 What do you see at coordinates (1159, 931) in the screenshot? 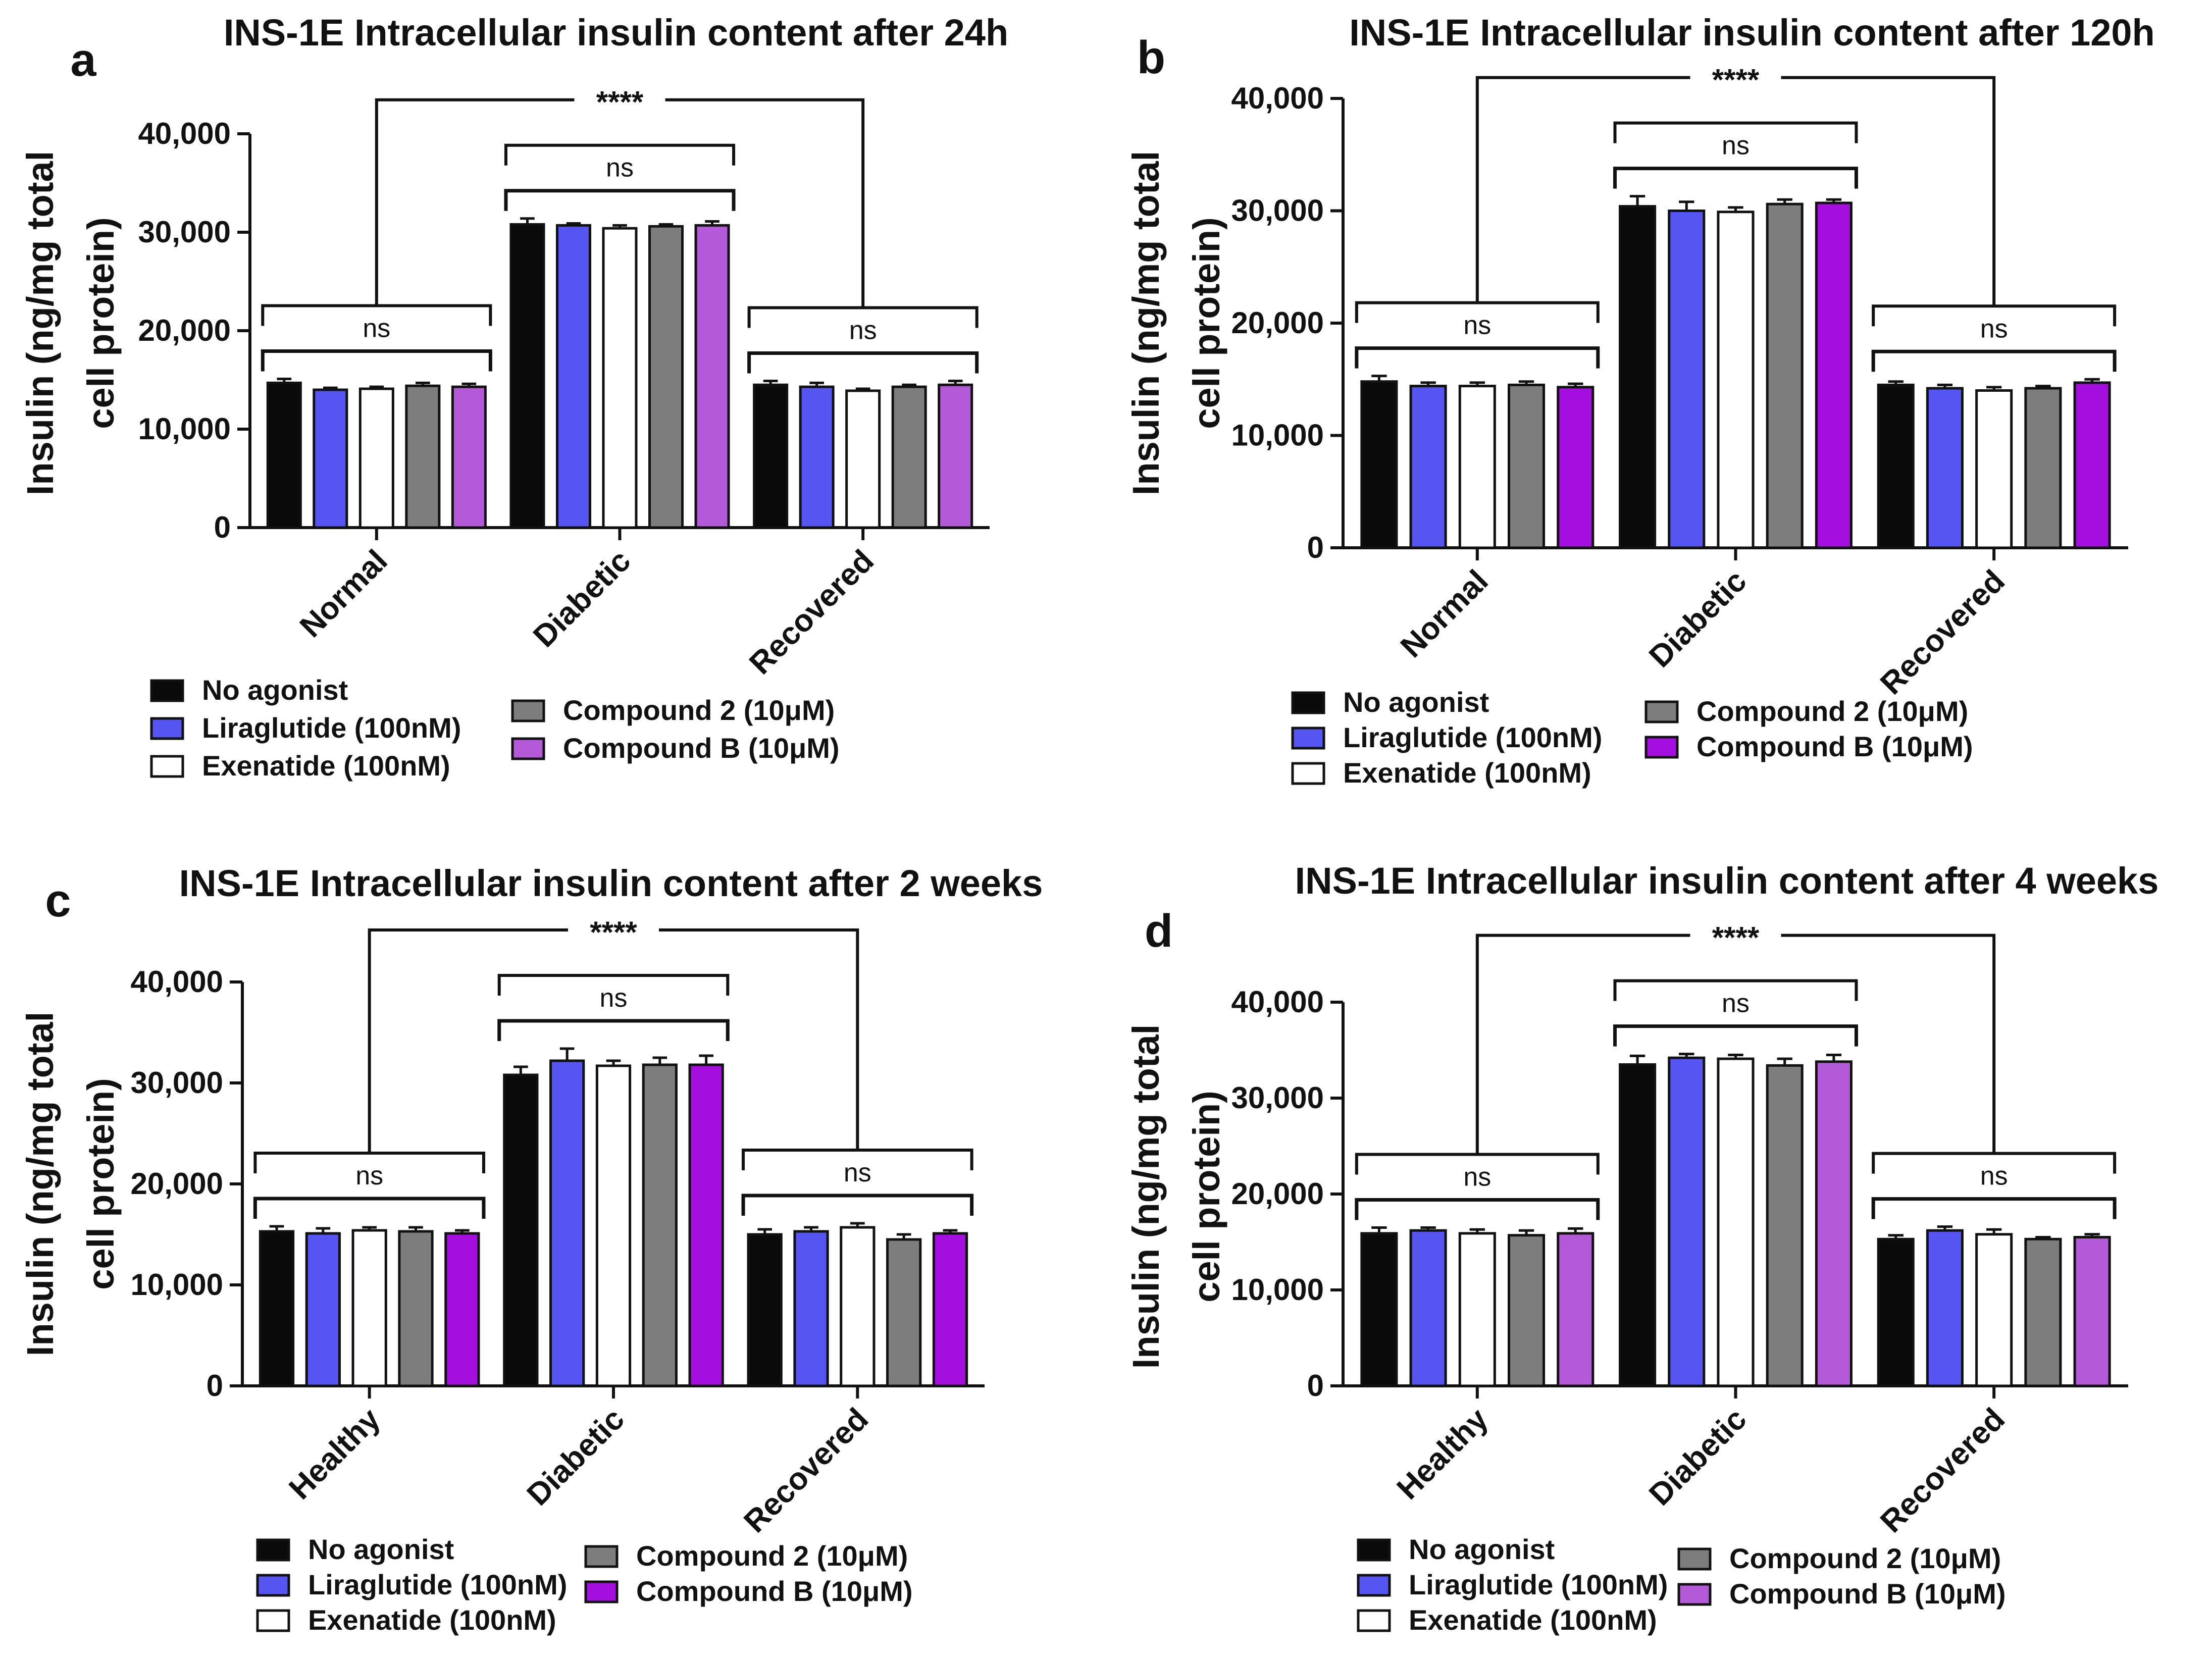
I see `panel-letter: d` at bounding box center [1159, 931].